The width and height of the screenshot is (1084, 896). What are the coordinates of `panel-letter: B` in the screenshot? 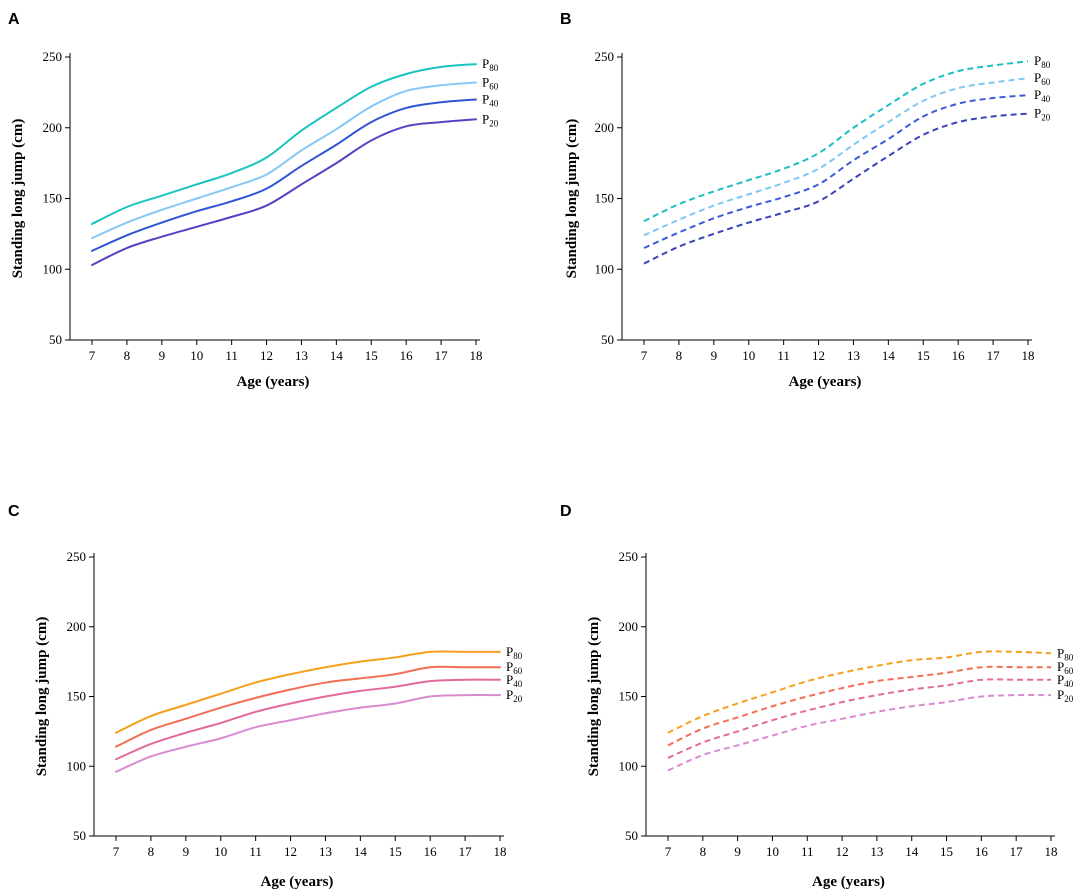 It's located at (566, 19).